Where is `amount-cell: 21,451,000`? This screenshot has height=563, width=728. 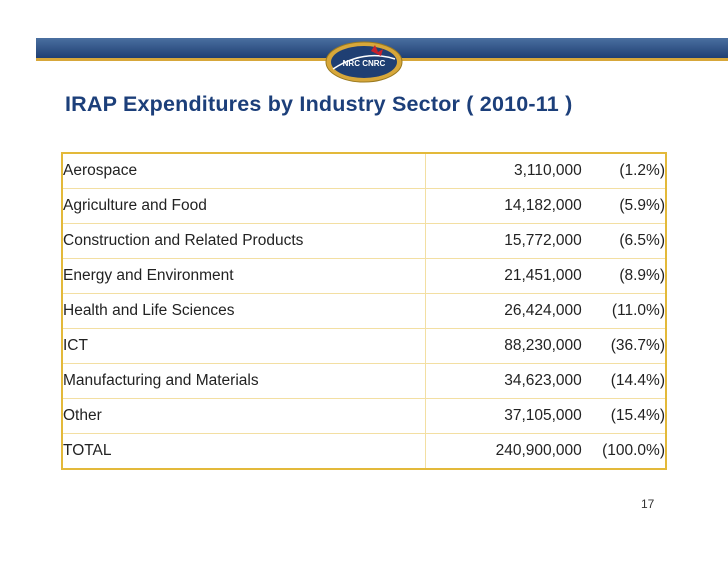 amount-cell: 21,451,000 is located at coordinates (503, 276).